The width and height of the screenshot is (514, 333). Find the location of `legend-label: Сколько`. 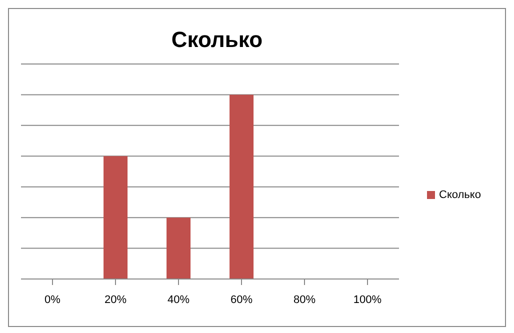

legend-label: Сколько is located at coordinates (460, 195).